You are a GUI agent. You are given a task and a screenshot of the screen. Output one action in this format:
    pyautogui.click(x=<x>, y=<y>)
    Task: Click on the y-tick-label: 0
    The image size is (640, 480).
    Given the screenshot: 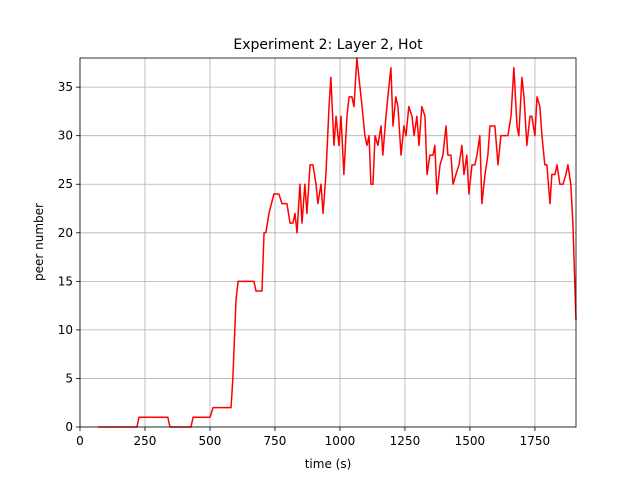 What is the action you would take?
    pyautogui.click(x=69, y=427)
    